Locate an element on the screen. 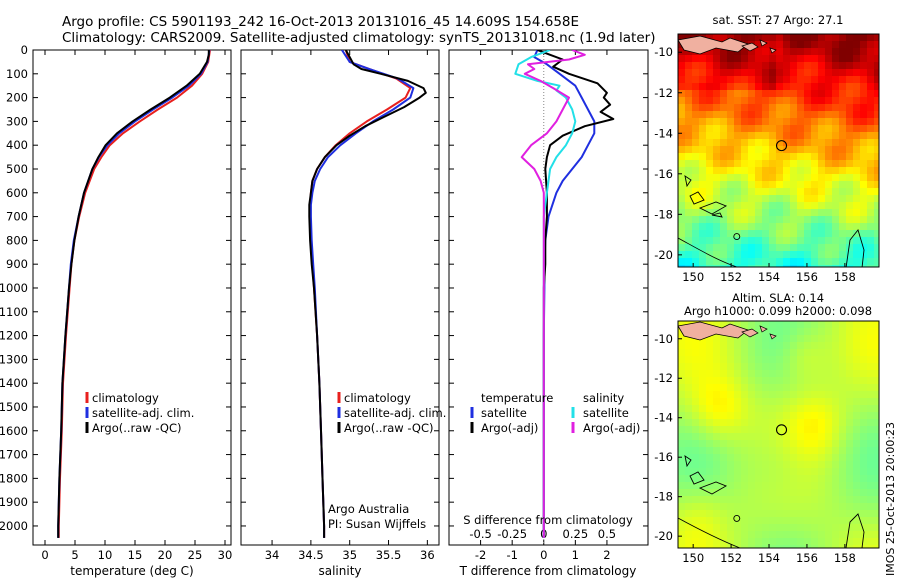 Image resolution: width=900 pixels, height=580 pixels. sla-map-title: Altim. SLA: 0.14 is located at coordinates (778, 298).